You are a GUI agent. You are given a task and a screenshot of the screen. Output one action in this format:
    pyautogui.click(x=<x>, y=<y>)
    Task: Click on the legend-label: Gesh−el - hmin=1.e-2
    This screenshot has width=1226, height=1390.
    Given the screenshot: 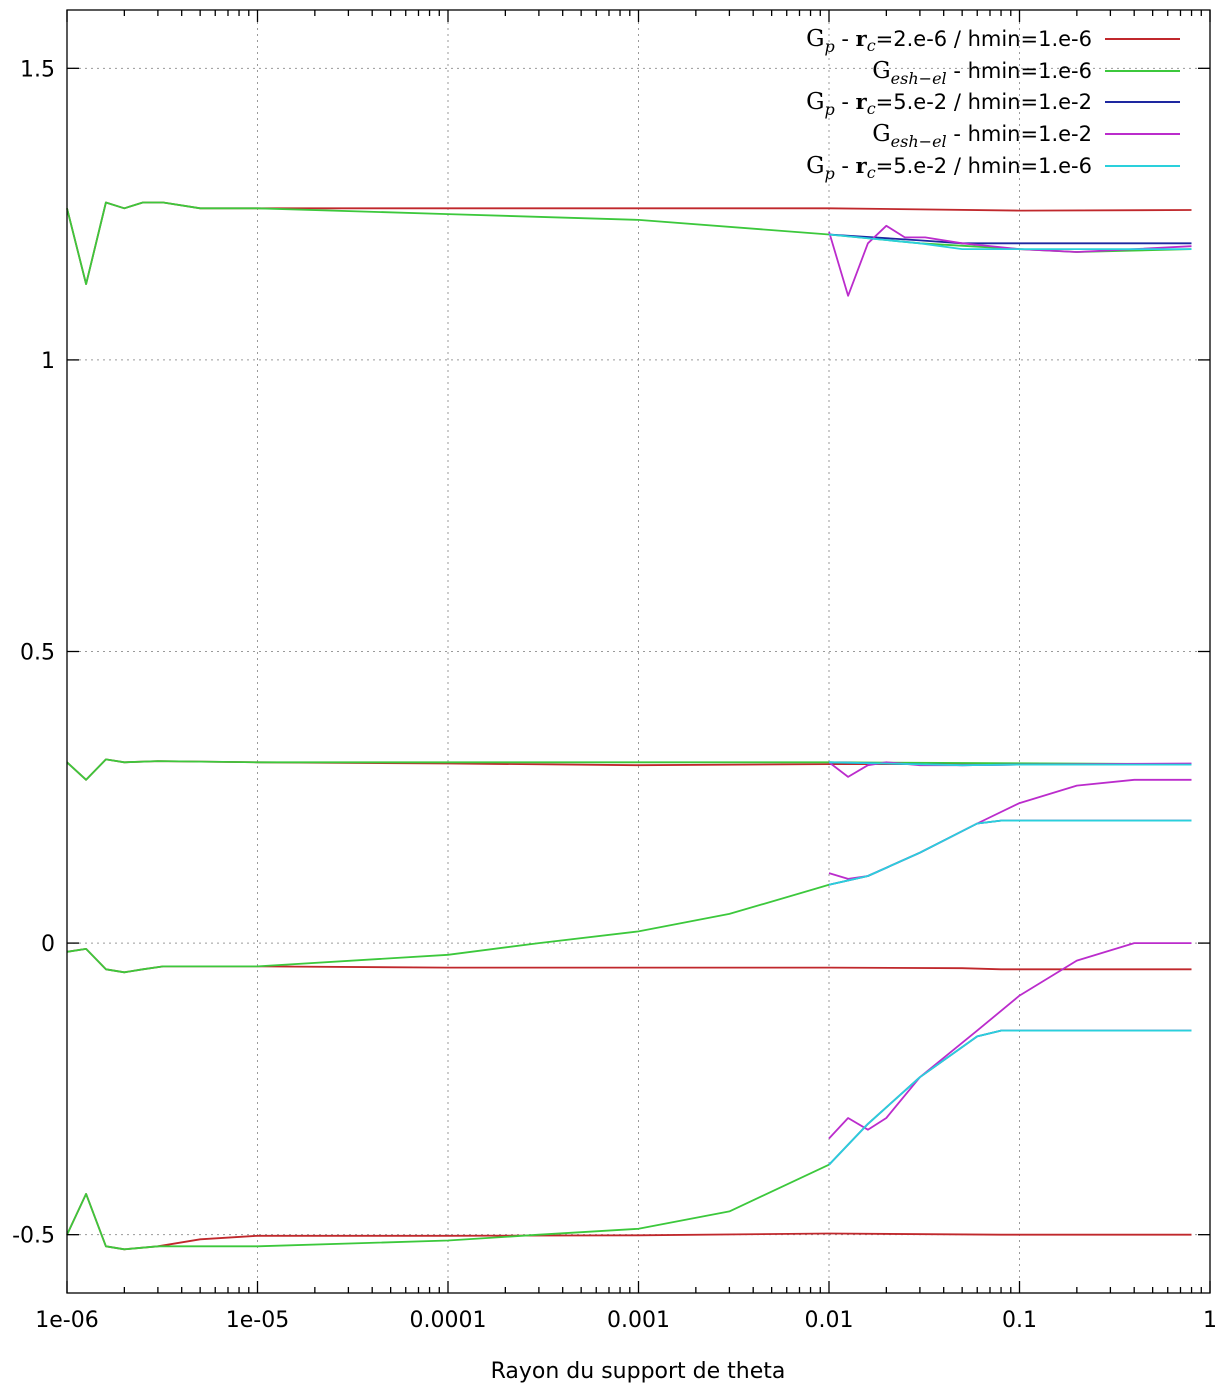 What is the action you would take?
    pyautogui.click(x=982, y=136)
    